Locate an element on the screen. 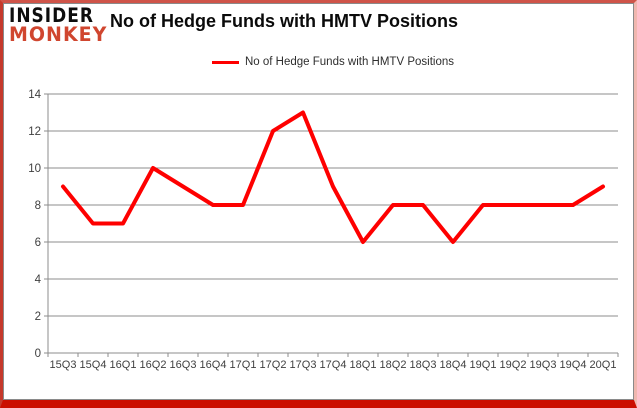 The image size is (637, 408). logo-line-insider: INSIDER is located at coordinates (51, 16).